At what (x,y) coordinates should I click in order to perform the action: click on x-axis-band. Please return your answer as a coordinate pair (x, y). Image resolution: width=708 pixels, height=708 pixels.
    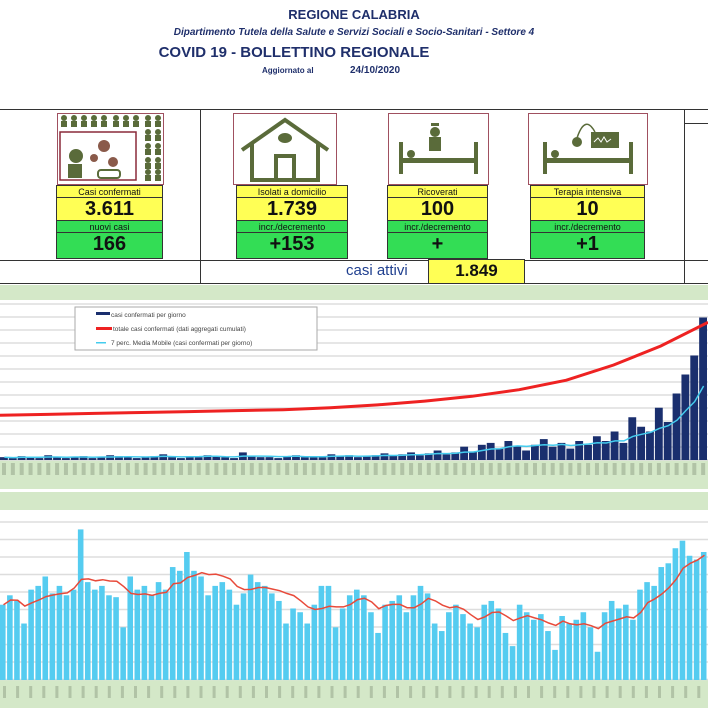
    Looking at the image, I should click on (354, 694).